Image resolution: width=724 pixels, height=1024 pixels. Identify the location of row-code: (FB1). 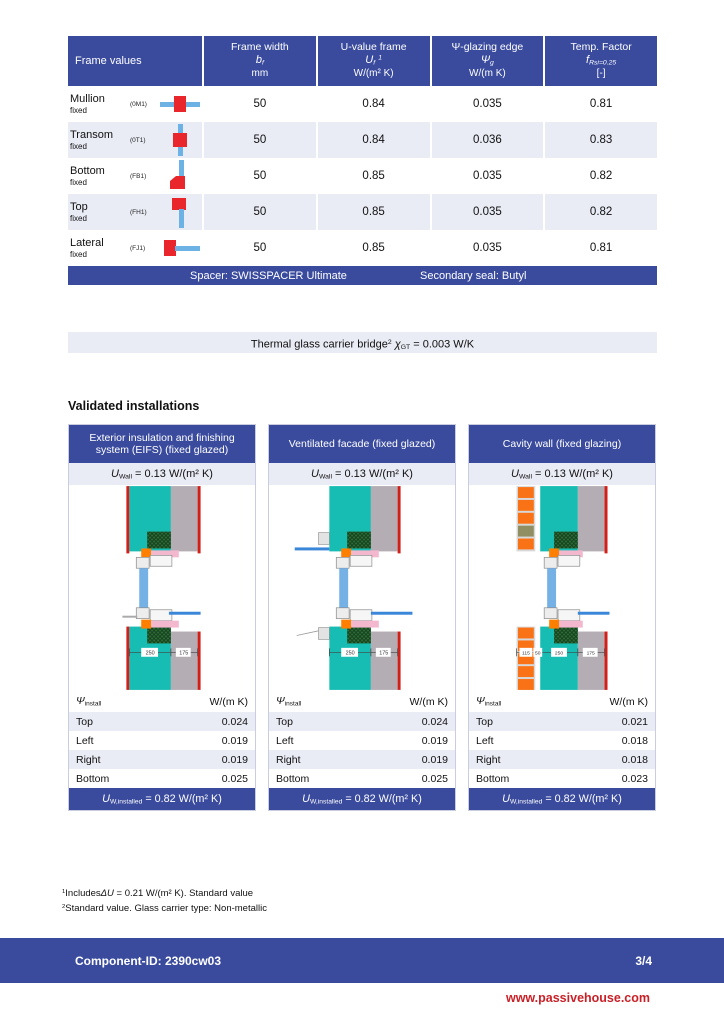
(138, 176).